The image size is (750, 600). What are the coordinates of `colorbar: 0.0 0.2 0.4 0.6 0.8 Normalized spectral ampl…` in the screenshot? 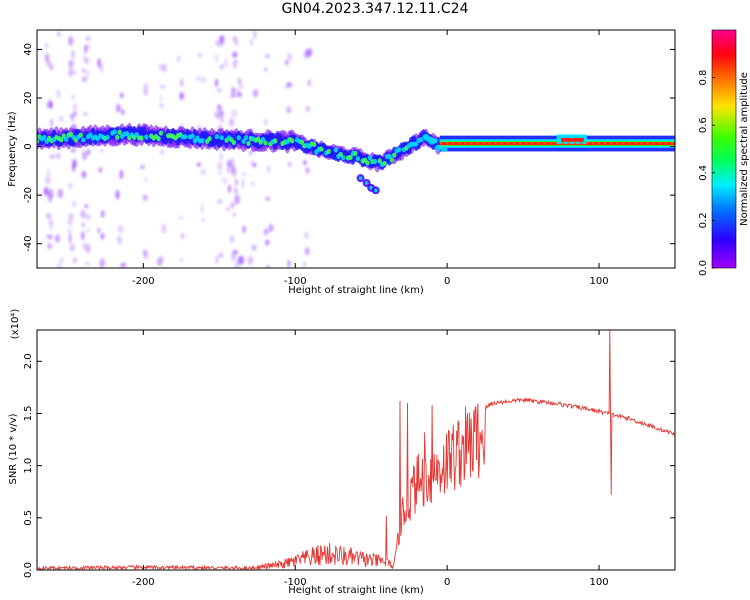 It's located at (724, 152).